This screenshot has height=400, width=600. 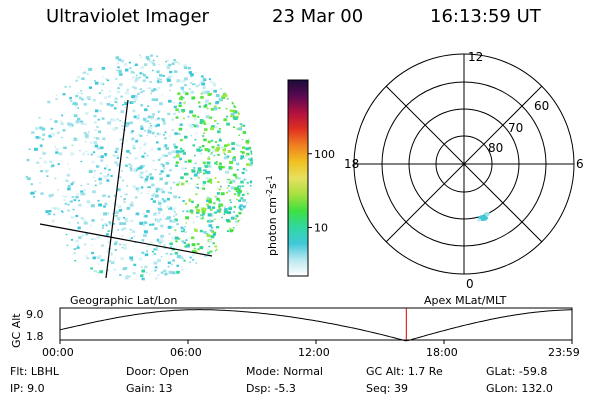 I want to click on alt-ylabel: GC Alt, so click(x=16, y=330).